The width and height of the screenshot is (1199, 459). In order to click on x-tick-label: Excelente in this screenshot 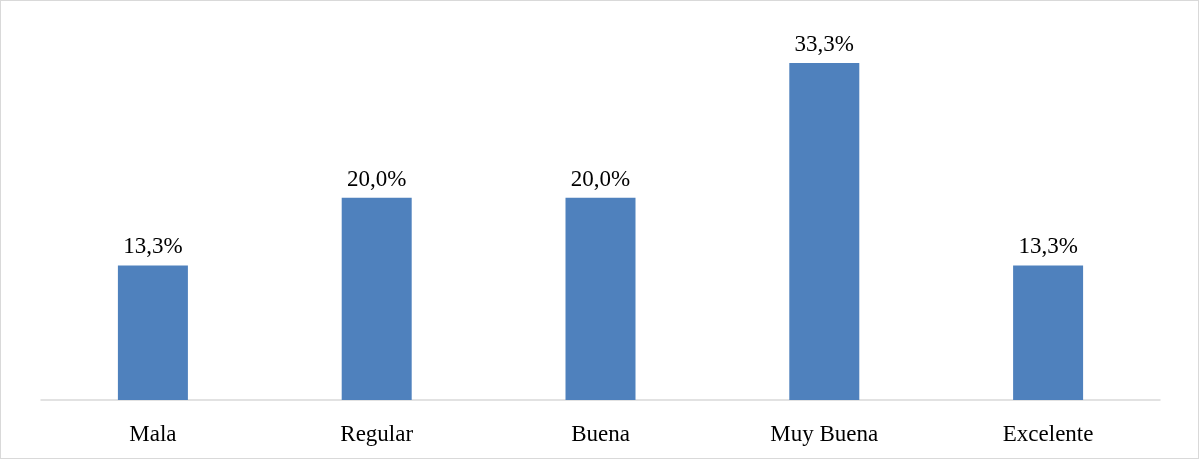, I will do `click(1048, 433)`.